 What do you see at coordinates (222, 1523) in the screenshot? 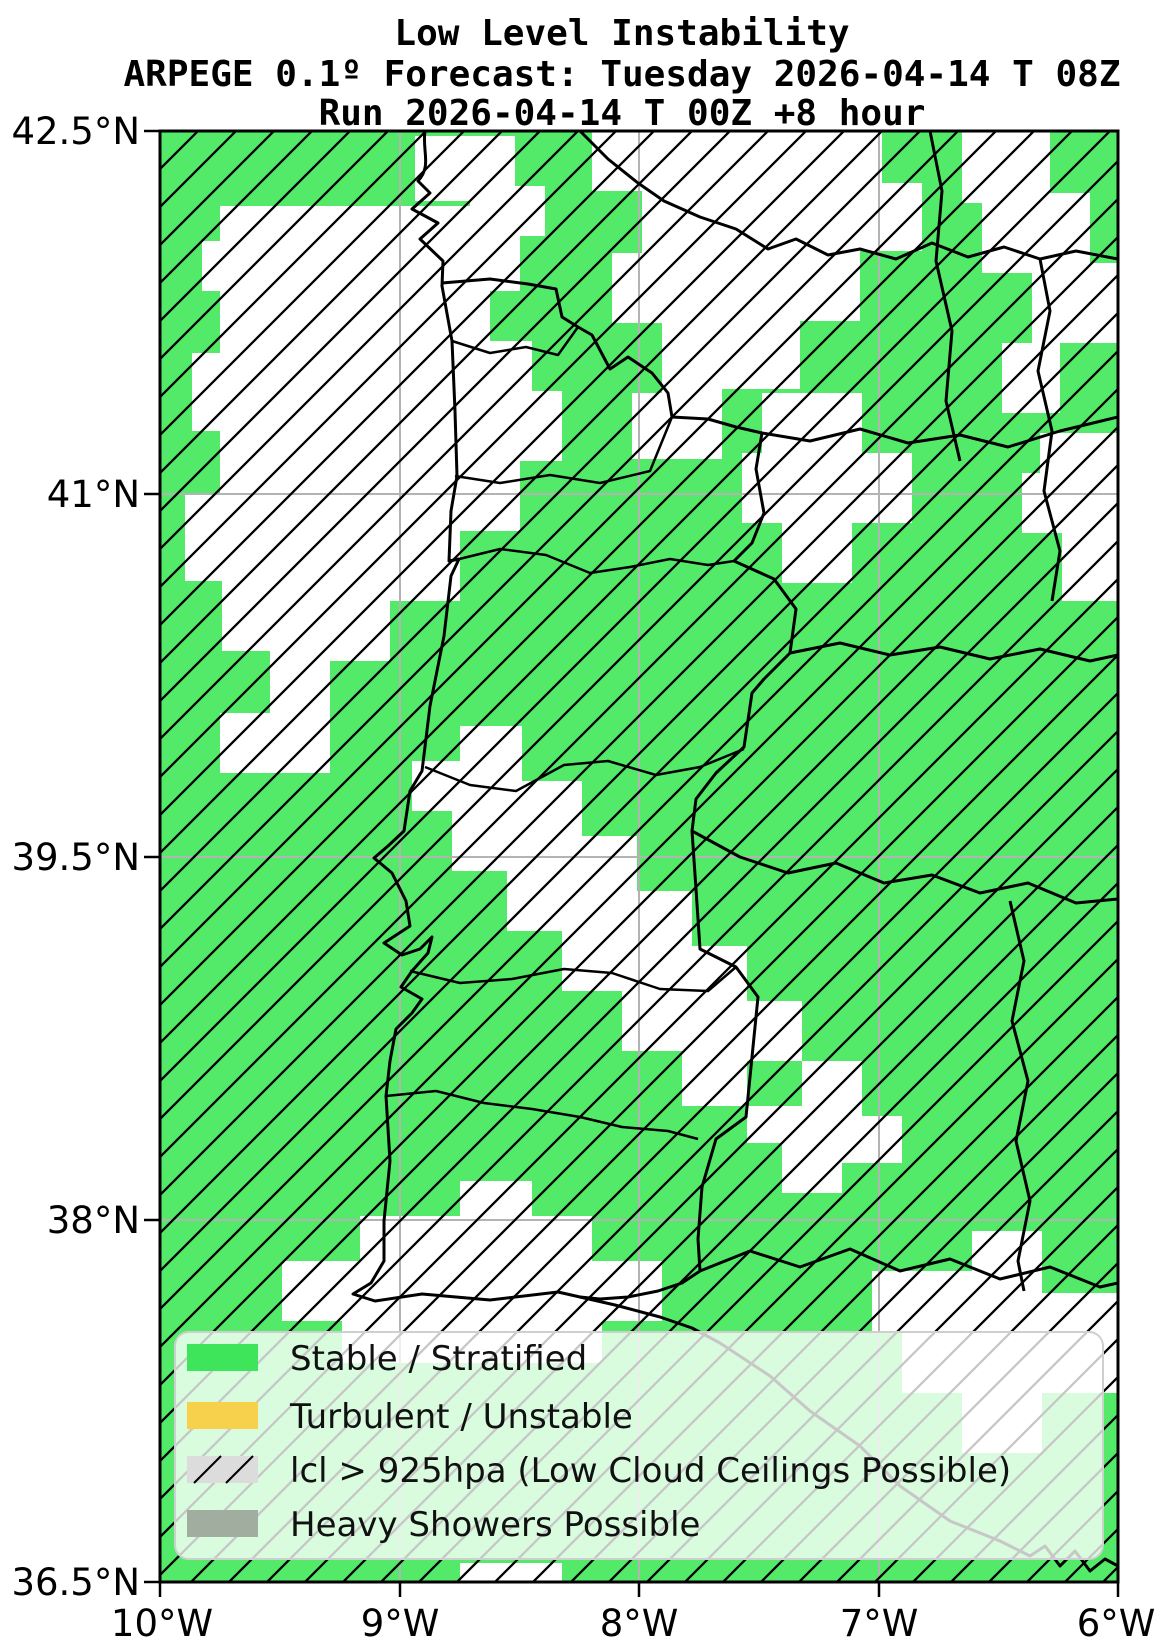
I see `legend-swatch-heavy-showers` at bounding box center [222, 1523].